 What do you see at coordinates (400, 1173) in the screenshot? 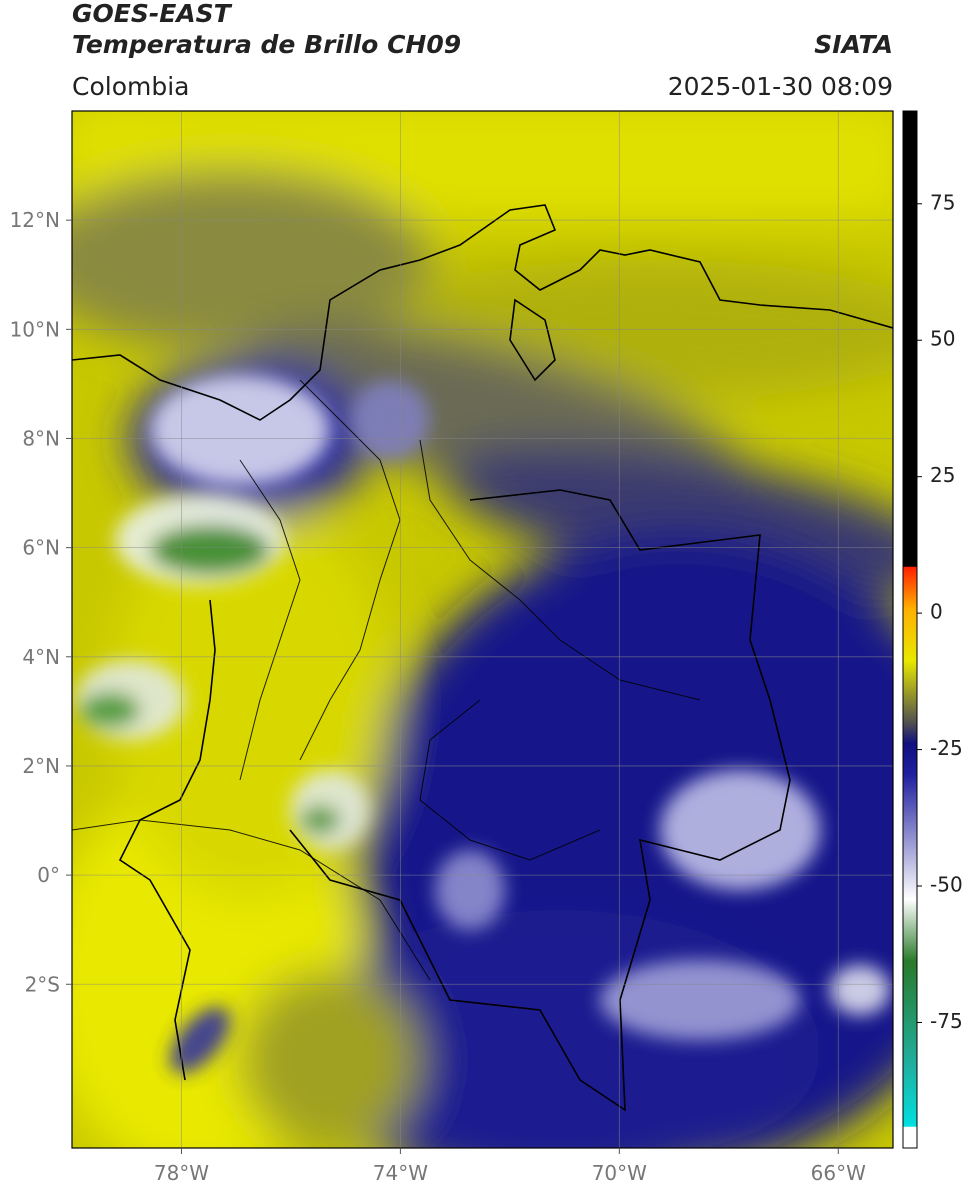
I see `x-tick-label: 74°W` at bounding box center [400, 1173].